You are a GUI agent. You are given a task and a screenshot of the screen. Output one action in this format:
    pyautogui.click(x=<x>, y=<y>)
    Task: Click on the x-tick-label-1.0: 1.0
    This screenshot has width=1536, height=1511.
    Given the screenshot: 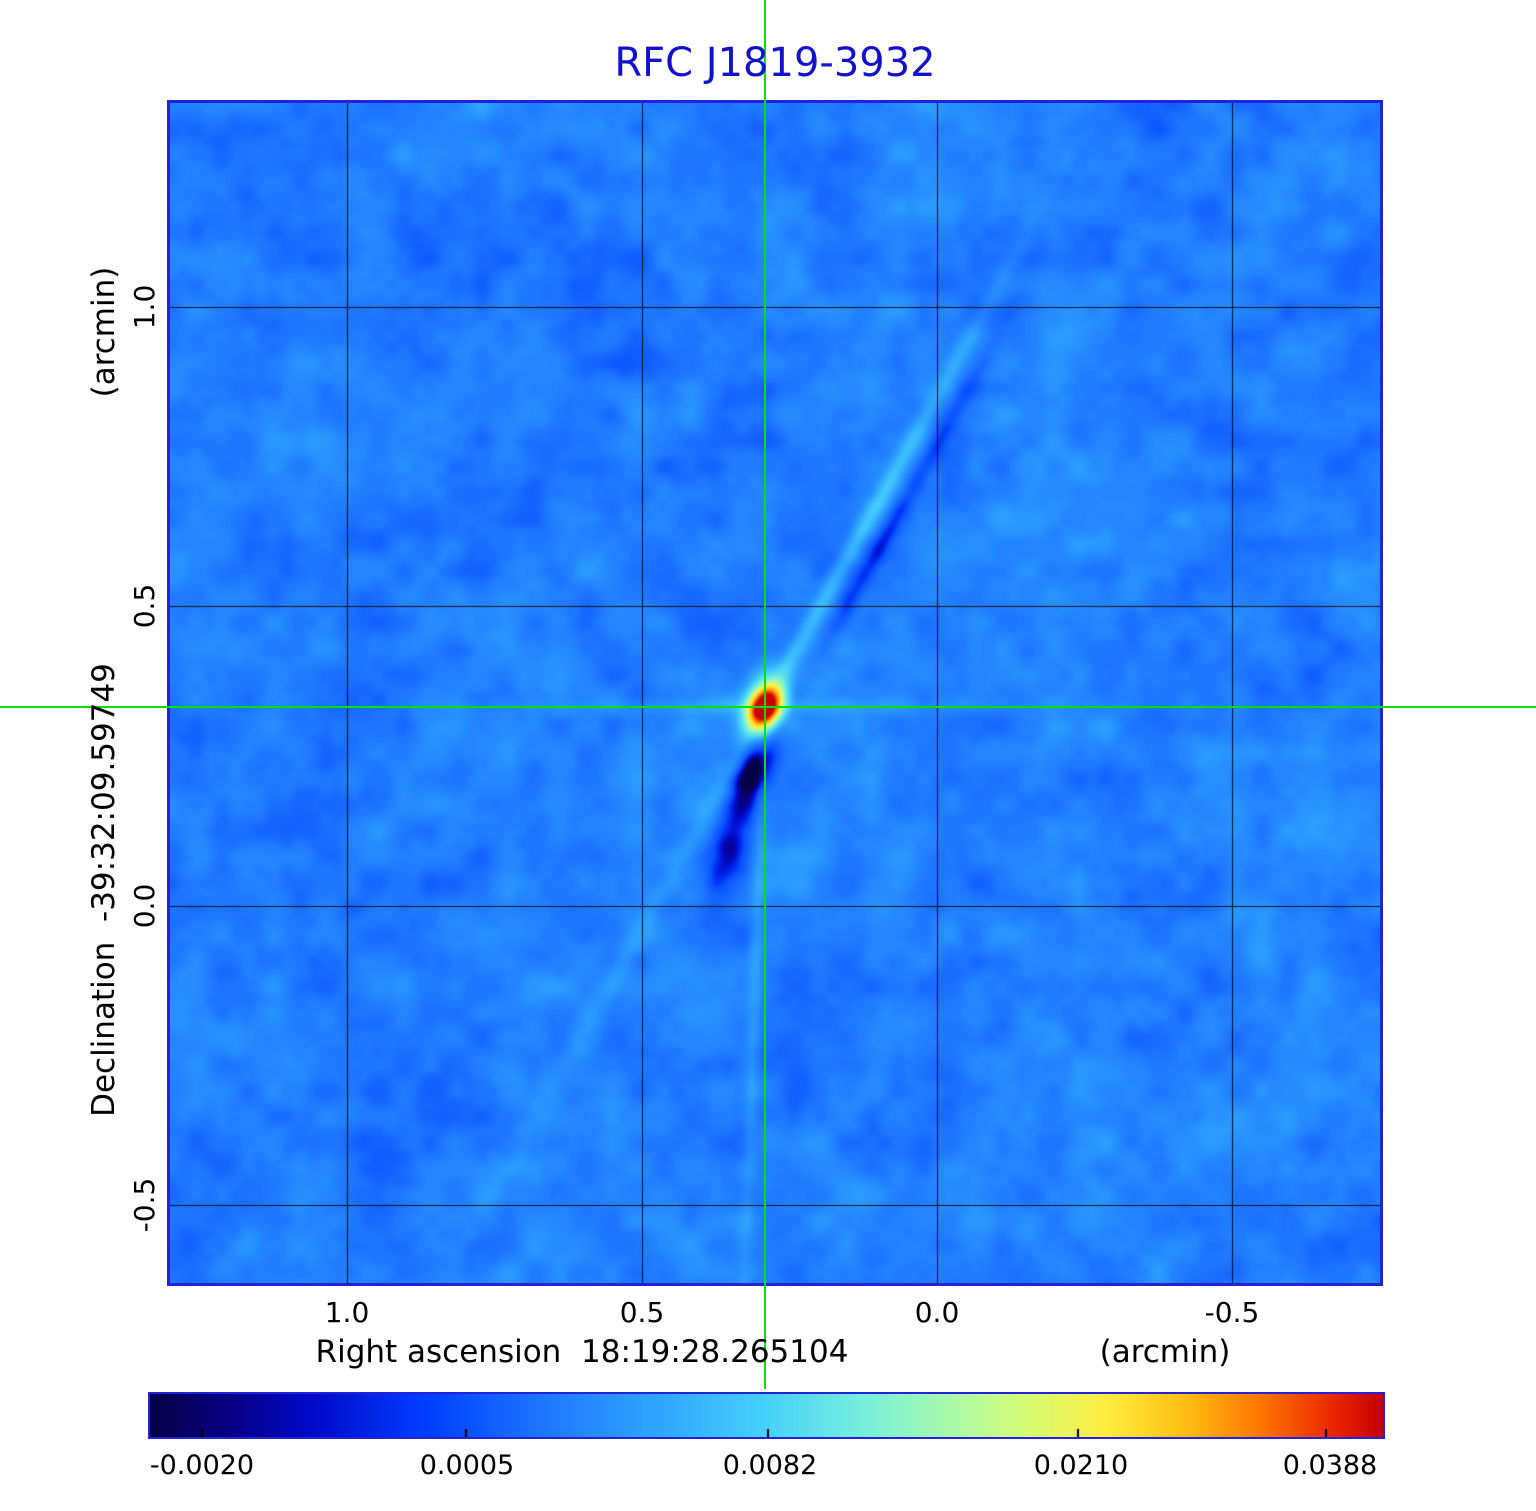 What is the action you would take?
    pyautogui.click(x=347, y=1312)
    